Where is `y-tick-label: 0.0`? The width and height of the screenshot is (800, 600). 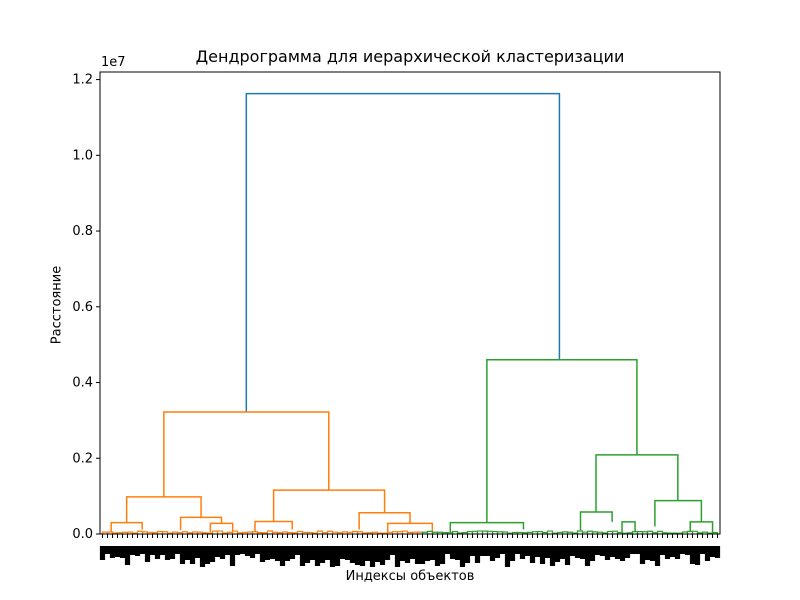
y-tick-label: 0.0 is located at coordinates (82, 534).